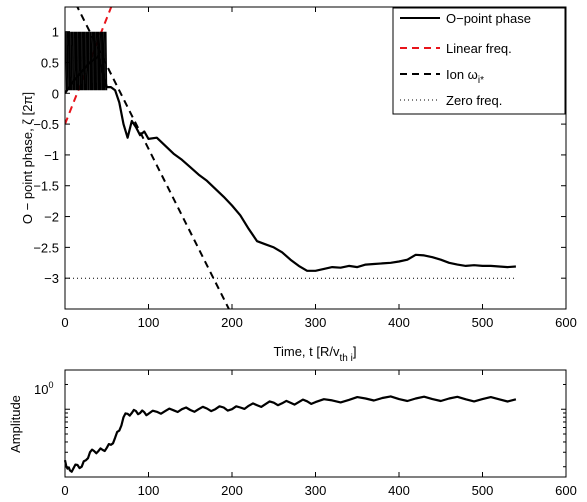  Describe the element at coordinates (51, 155) in the screenshot. I see `top-y-tick-label: −1` at that location.